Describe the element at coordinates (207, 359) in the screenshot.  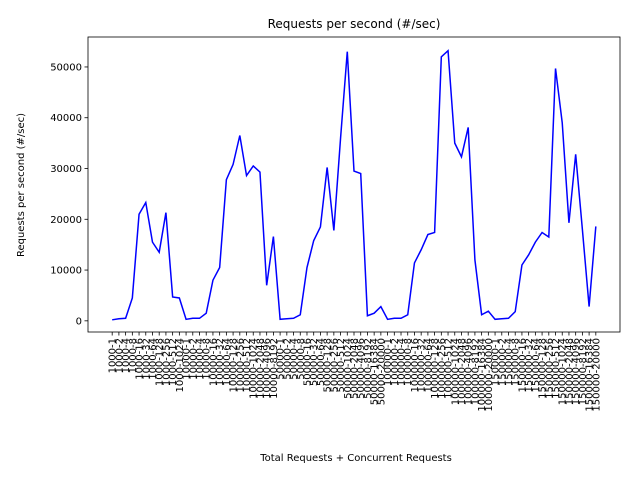
I see `x-tick-label: 10000-8` at that location.